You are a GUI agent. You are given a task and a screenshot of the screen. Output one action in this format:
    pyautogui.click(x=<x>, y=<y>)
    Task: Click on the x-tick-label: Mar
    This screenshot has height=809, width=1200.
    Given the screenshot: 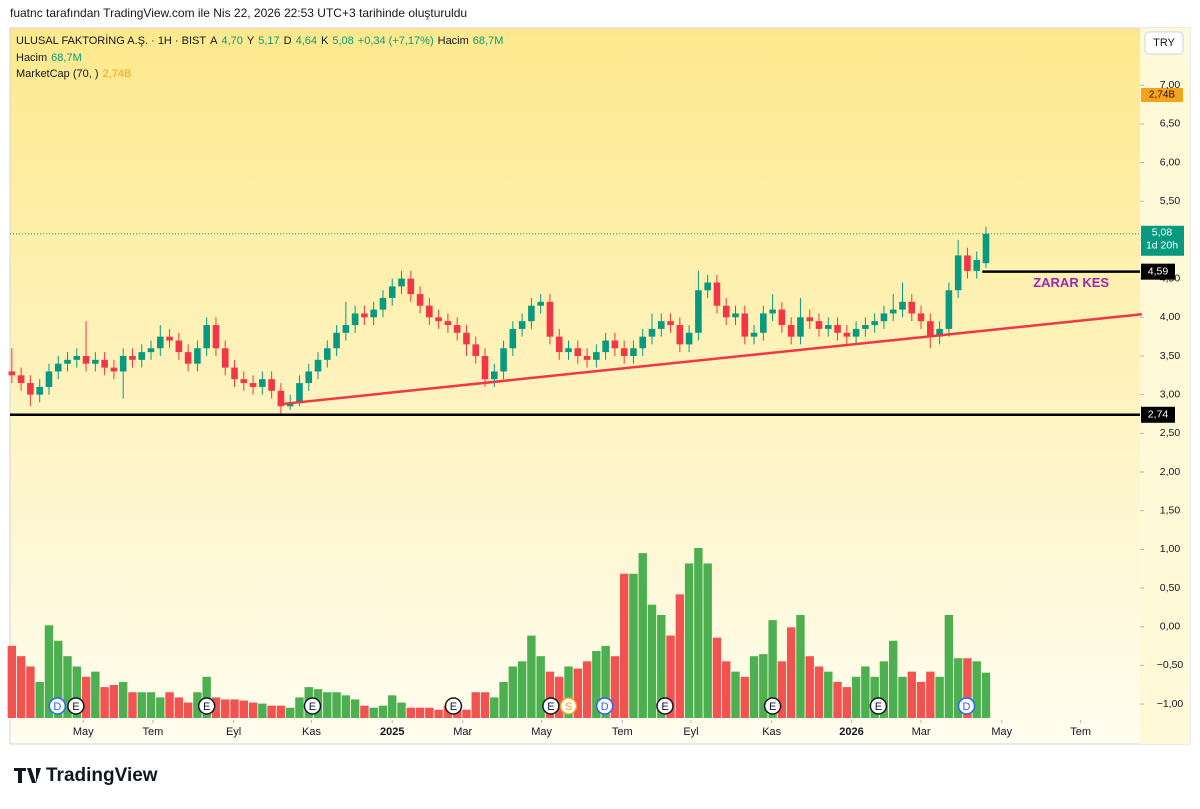 What is the action you would take?
    pyautogui.click(x=462, y=732)
    